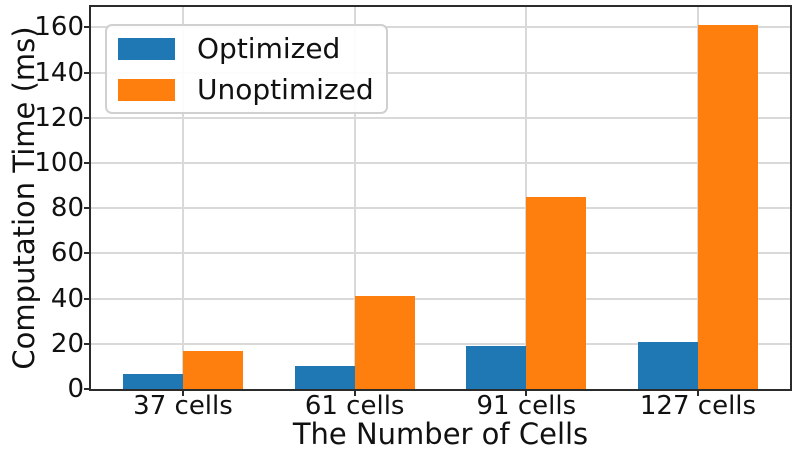 Image resolution: width=797 pixels, height=456 pixels. I want to click on legend-label-unoptimized: Unoptimized, so click(285, 89).